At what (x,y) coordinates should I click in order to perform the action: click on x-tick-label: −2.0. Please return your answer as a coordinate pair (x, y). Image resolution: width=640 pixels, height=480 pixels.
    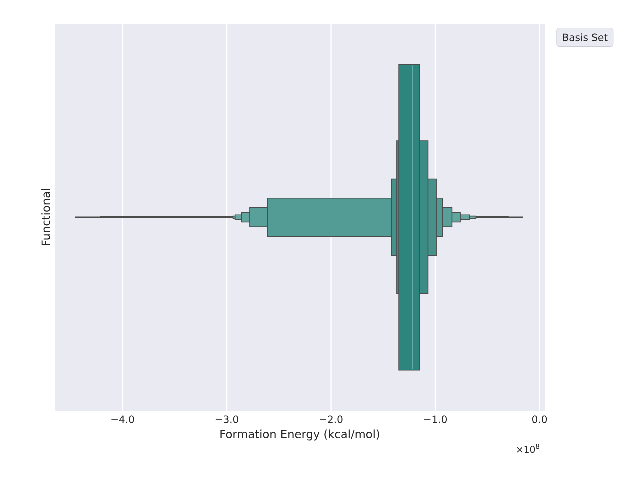
    Looking at the image, I should click on (331, 420).